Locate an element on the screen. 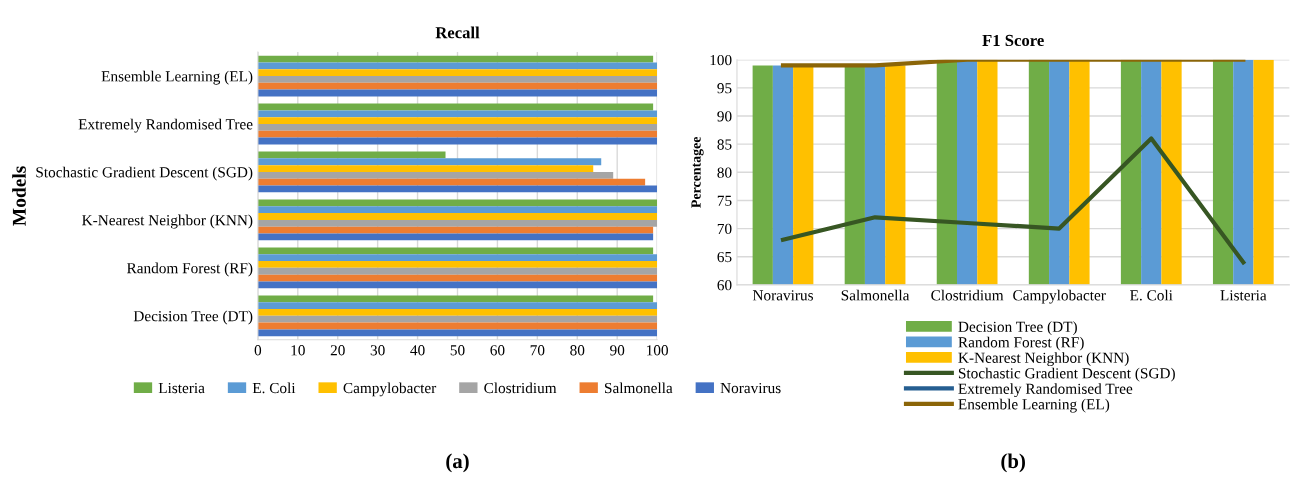  x-tick-label: E. Coli is located at coordinates (1151, 295).